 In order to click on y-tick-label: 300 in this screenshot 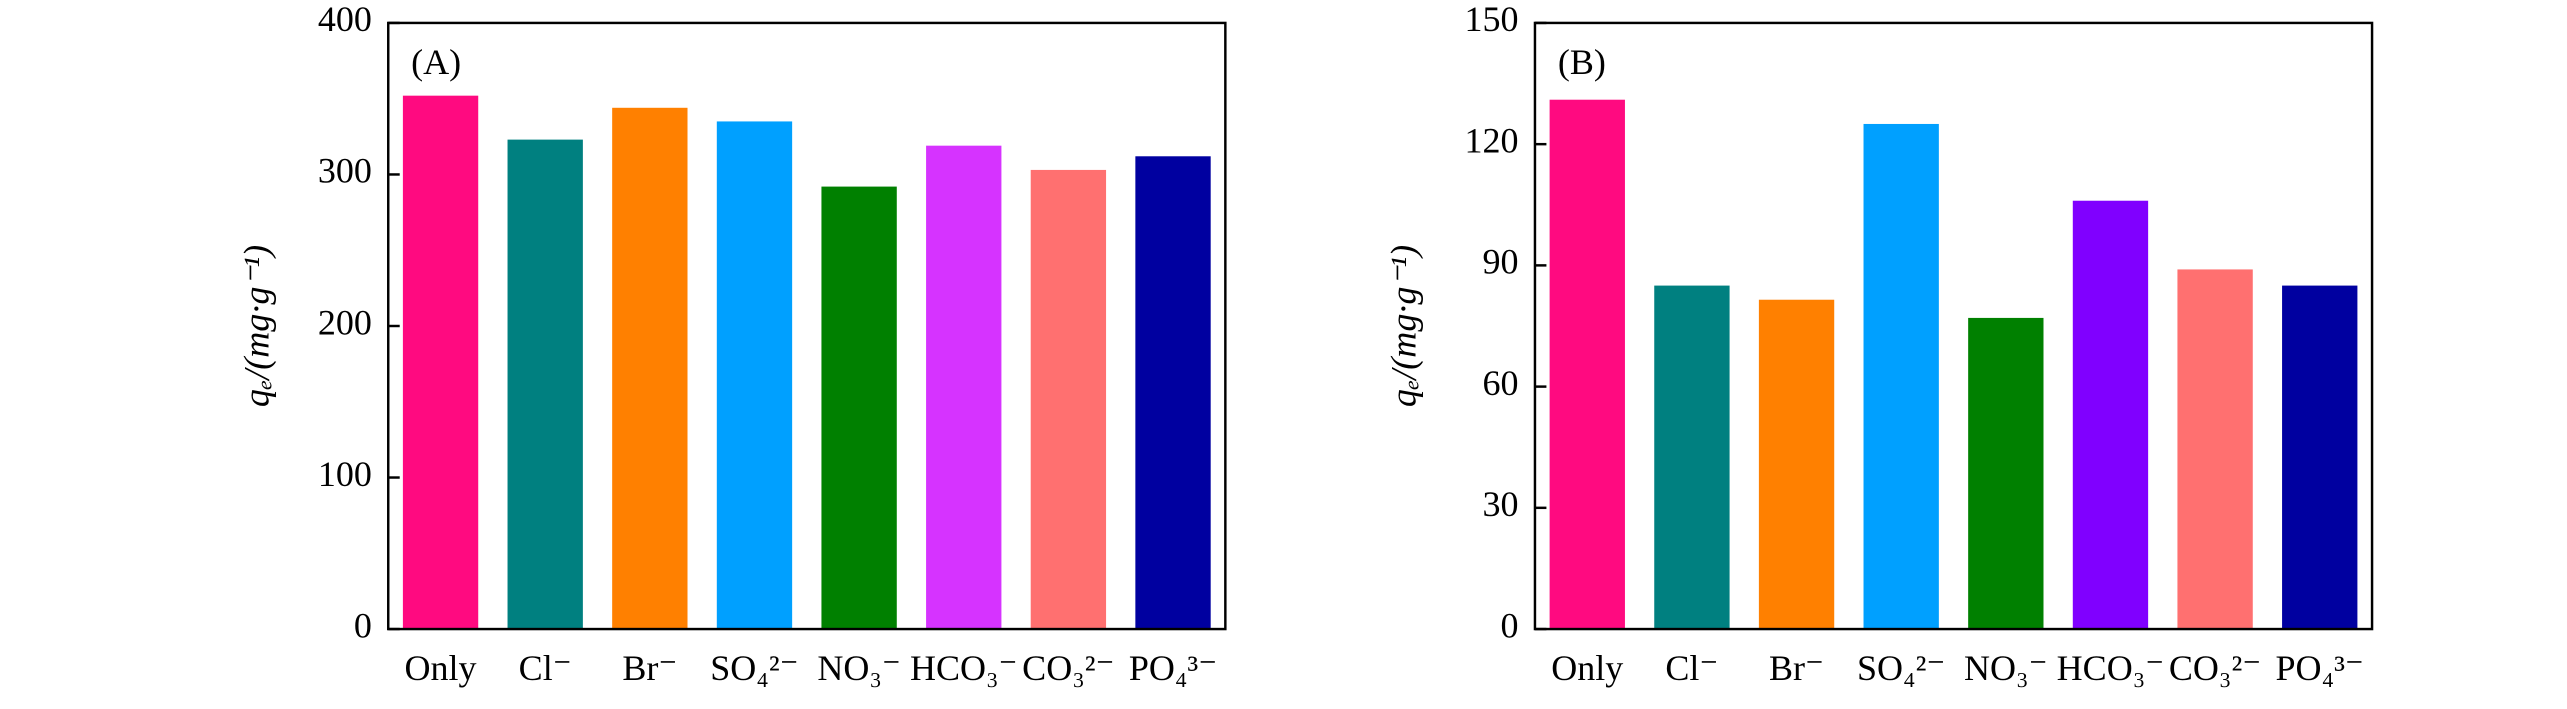, I will do `click(345, 171)`.